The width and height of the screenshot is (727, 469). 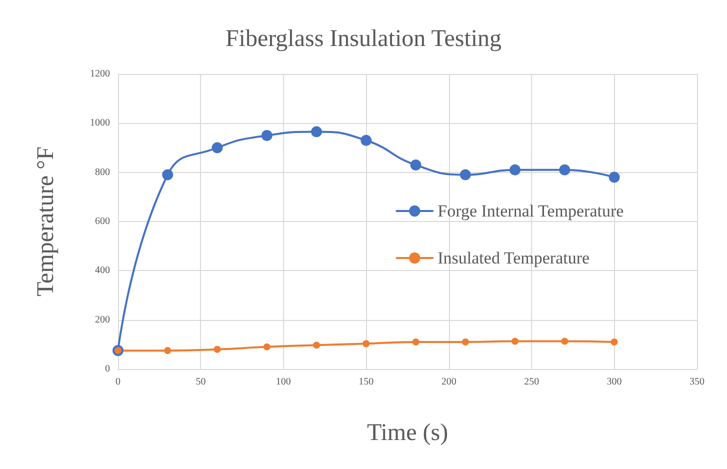 I want to click on chart-title: Fiberglass Insulation Testing, so click(x=363, y=39).